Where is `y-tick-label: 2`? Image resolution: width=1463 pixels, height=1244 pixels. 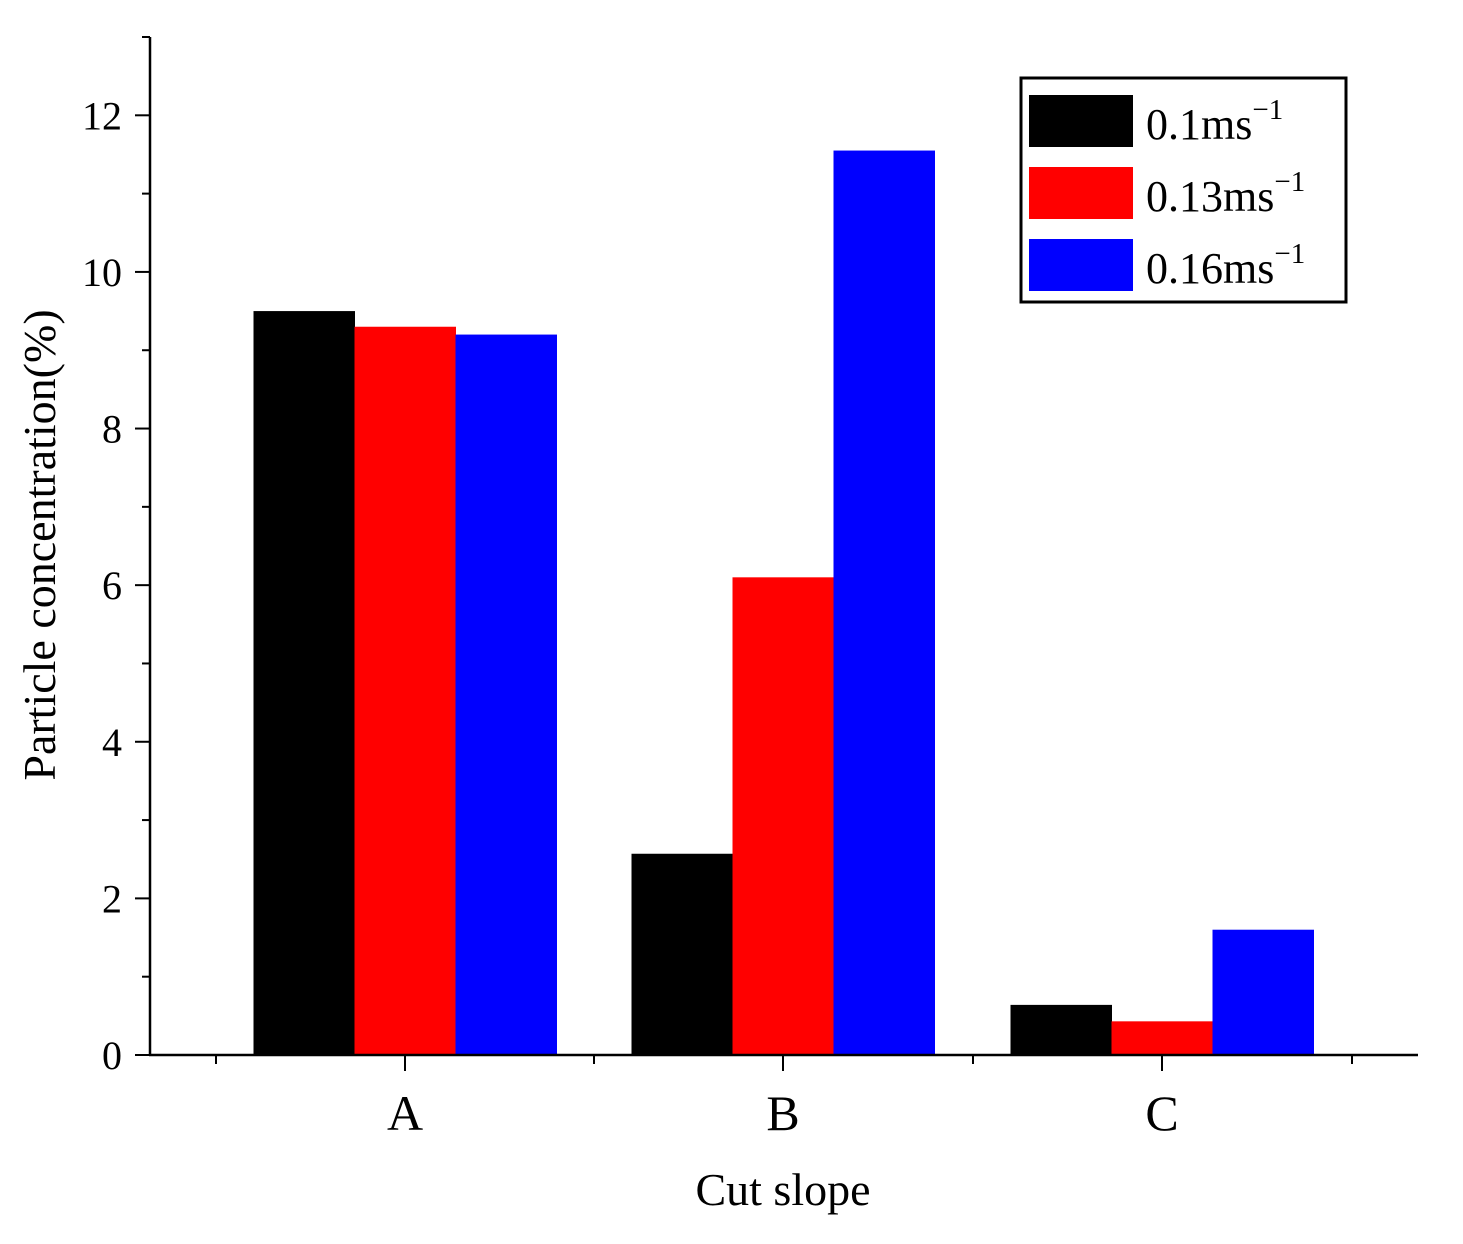
y-tick-label: 2 is located at coordinates (112, 898).